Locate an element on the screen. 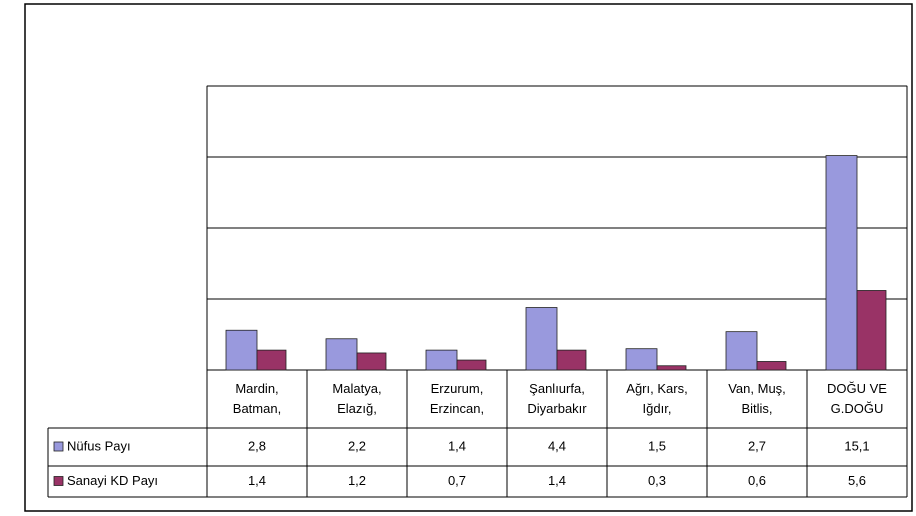 This screenshot has height=516, width=916. x-tick-label: DOĞU VE G.DOĞU is located at coordinates (857, 398).